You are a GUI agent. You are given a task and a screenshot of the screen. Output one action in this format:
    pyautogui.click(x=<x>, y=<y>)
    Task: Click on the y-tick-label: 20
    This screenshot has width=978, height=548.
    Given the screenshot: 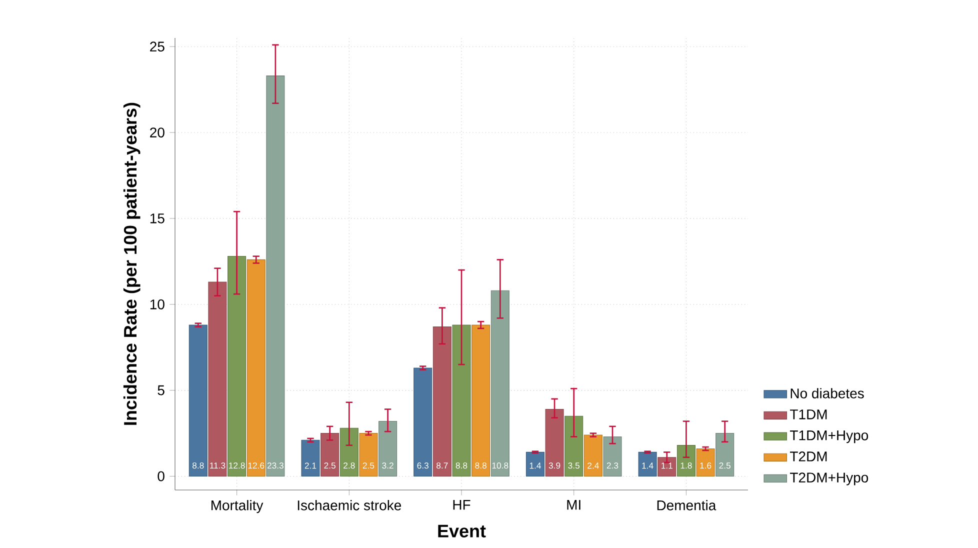 What is the action you would take?
    pyautogui.click(x=157, y=133)
    